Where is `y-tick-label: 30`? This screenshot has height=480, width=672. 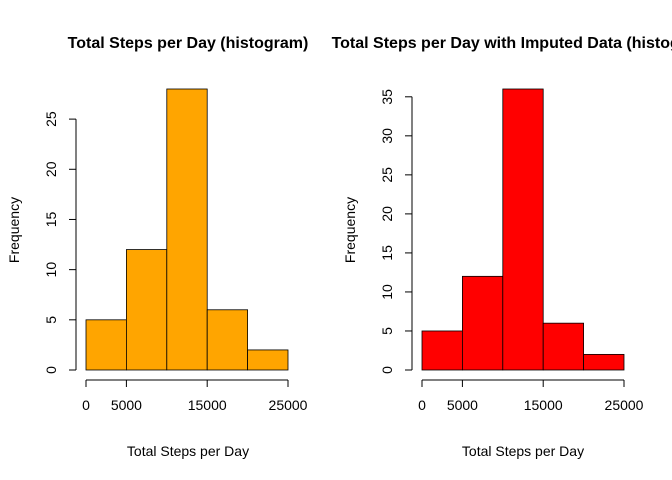
y-tick-label: 30 is located at coordinates (387, 136).